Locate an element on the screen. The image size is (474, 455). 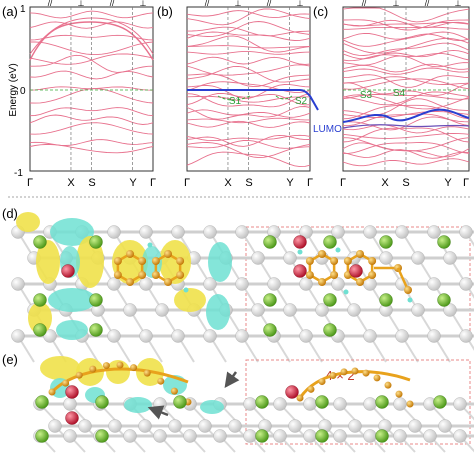
panel-c-kpoint-lines is located at coordinates (416, 89).